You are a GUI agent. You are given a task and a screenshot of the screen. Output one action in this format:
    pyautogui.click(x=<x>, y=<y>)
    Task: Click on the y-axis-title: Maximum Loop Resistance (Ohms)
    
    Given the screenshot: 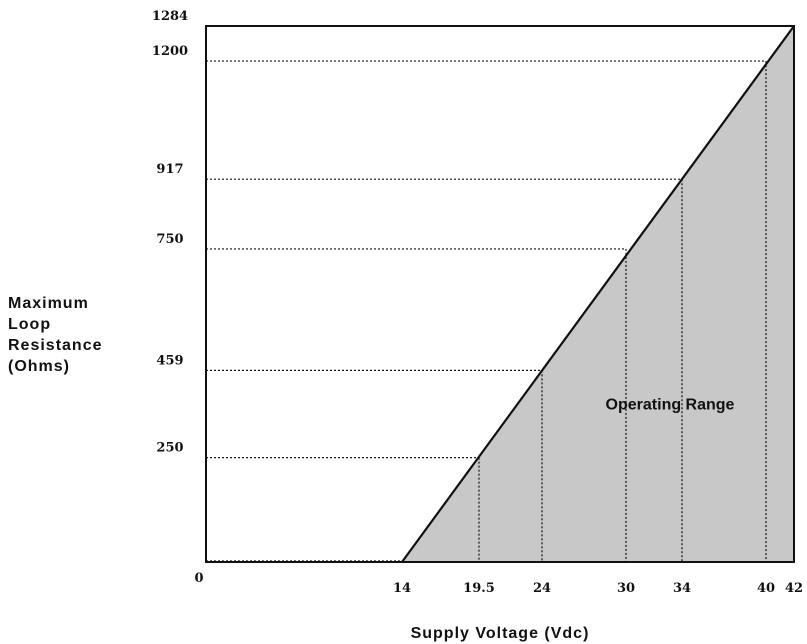 What is the action you would take?
    pyautogui.click(x=55, y=335)
    